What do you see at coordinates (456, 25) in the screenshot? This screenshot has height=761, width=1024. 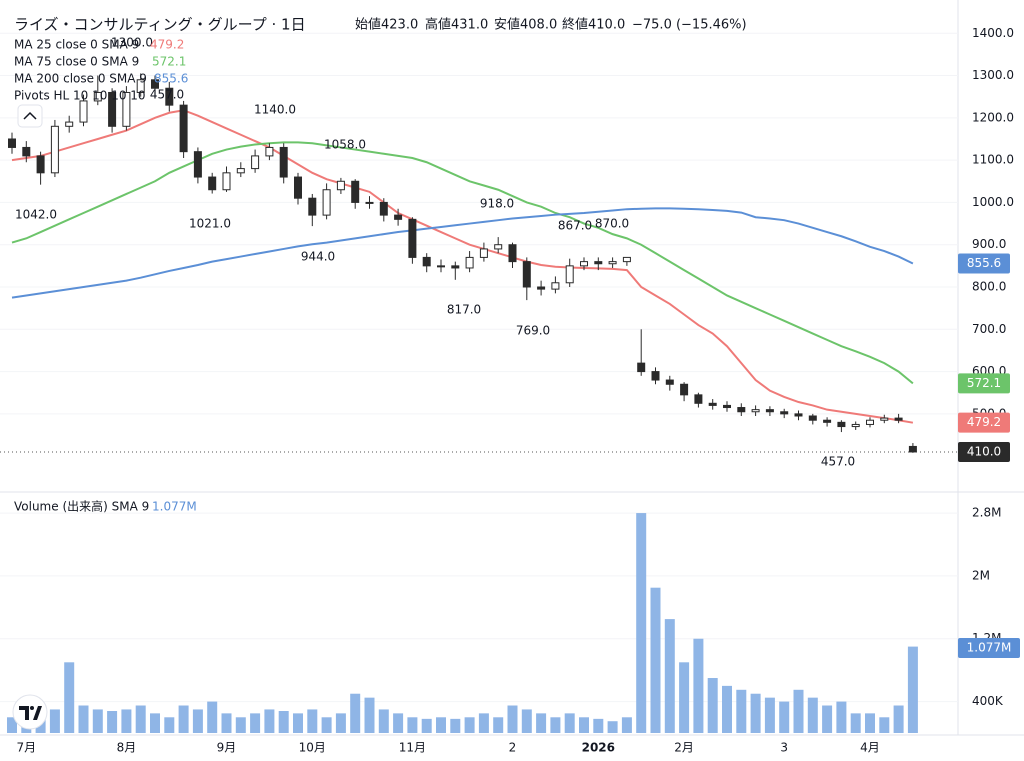 I see `high-label: 高値431.0` at bounding box center [456, 25].